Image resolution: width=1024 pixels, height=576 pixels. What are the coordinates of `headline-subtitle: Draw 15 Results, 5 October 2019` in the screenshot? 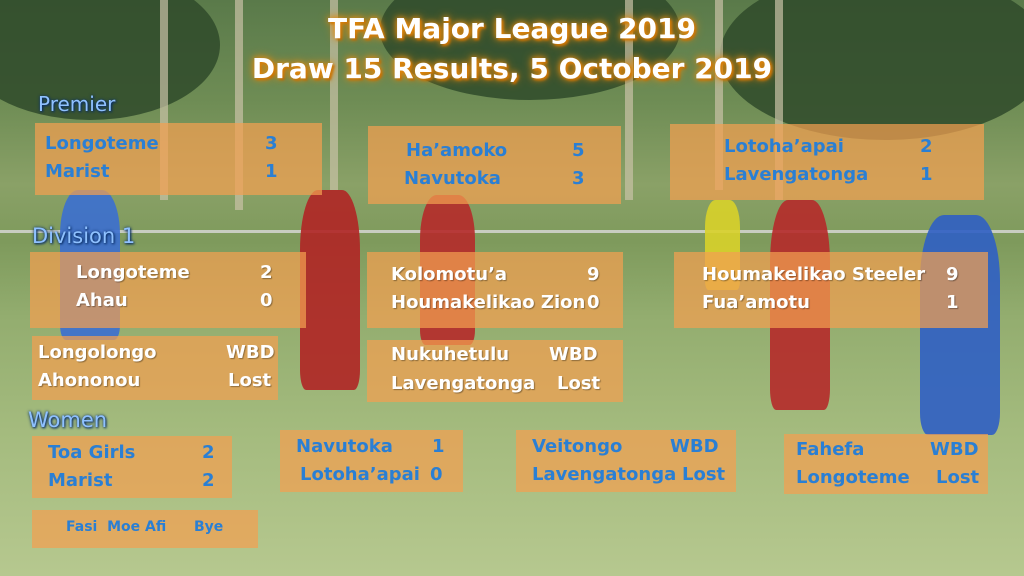 It's located at (512, 68).